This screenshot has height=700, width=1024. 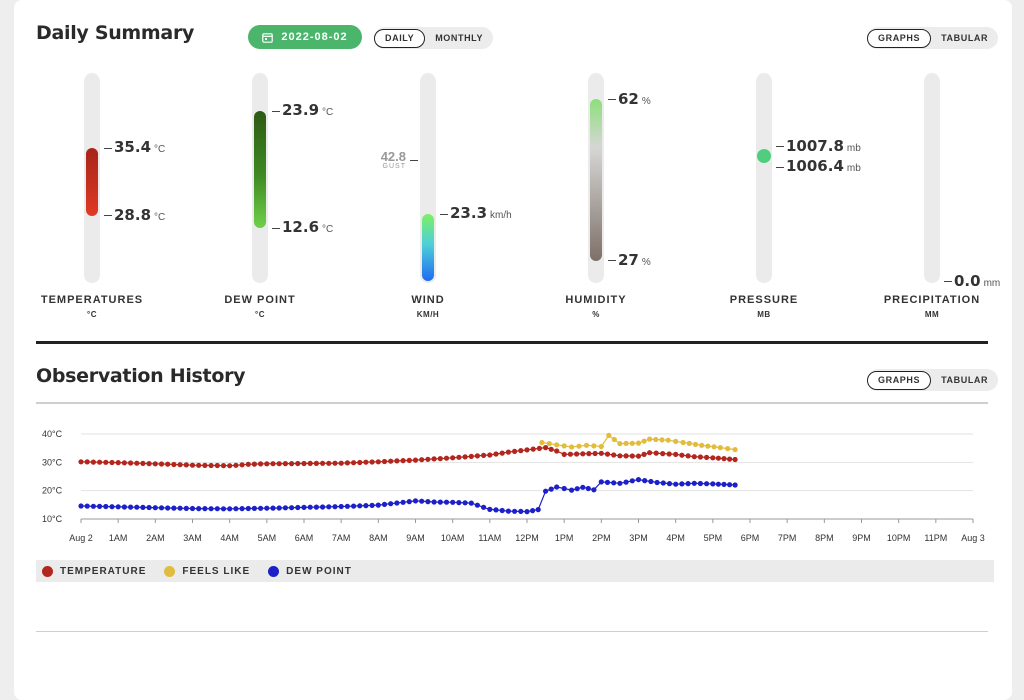 I want to click on x-tick-label: 3AM, so click(x=192, y=538).